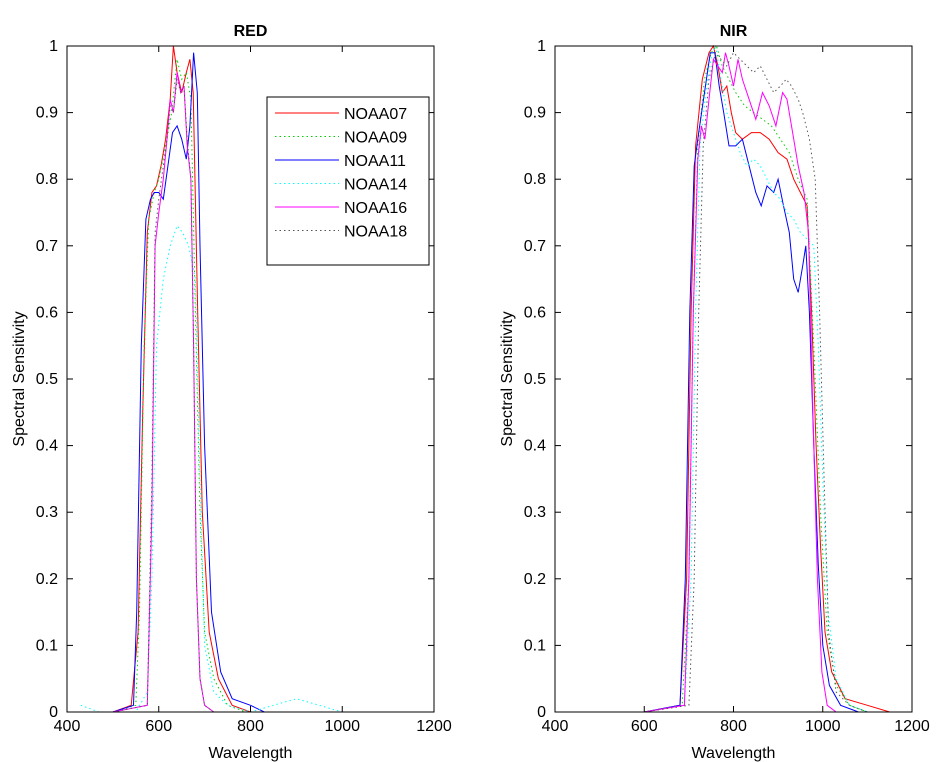 The width and height of the screenshot is (939, 762). I want to click on legend-label-noaa07: NOAA07, so click(375, 114).